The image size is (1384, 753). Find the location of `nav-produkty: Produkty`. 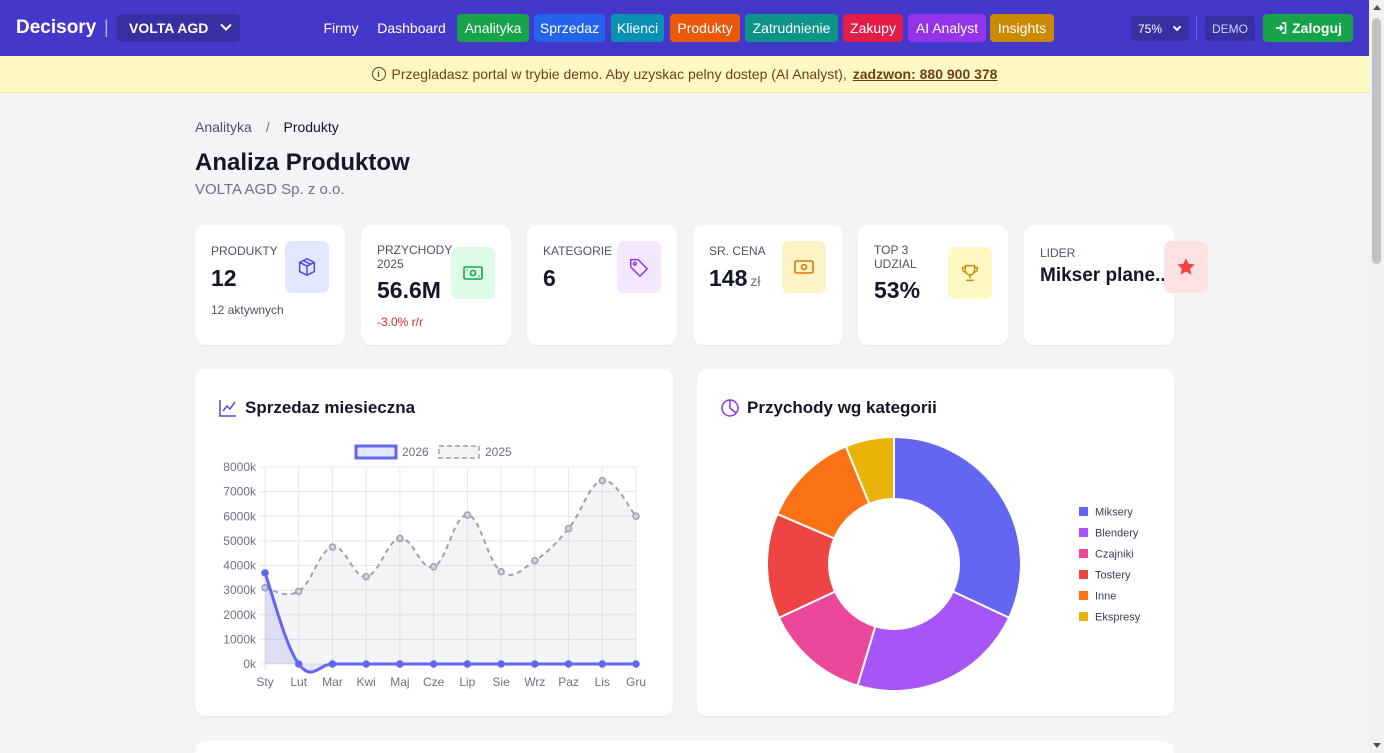

nav-produkty: Produkty is located at coordinates (705, 28).